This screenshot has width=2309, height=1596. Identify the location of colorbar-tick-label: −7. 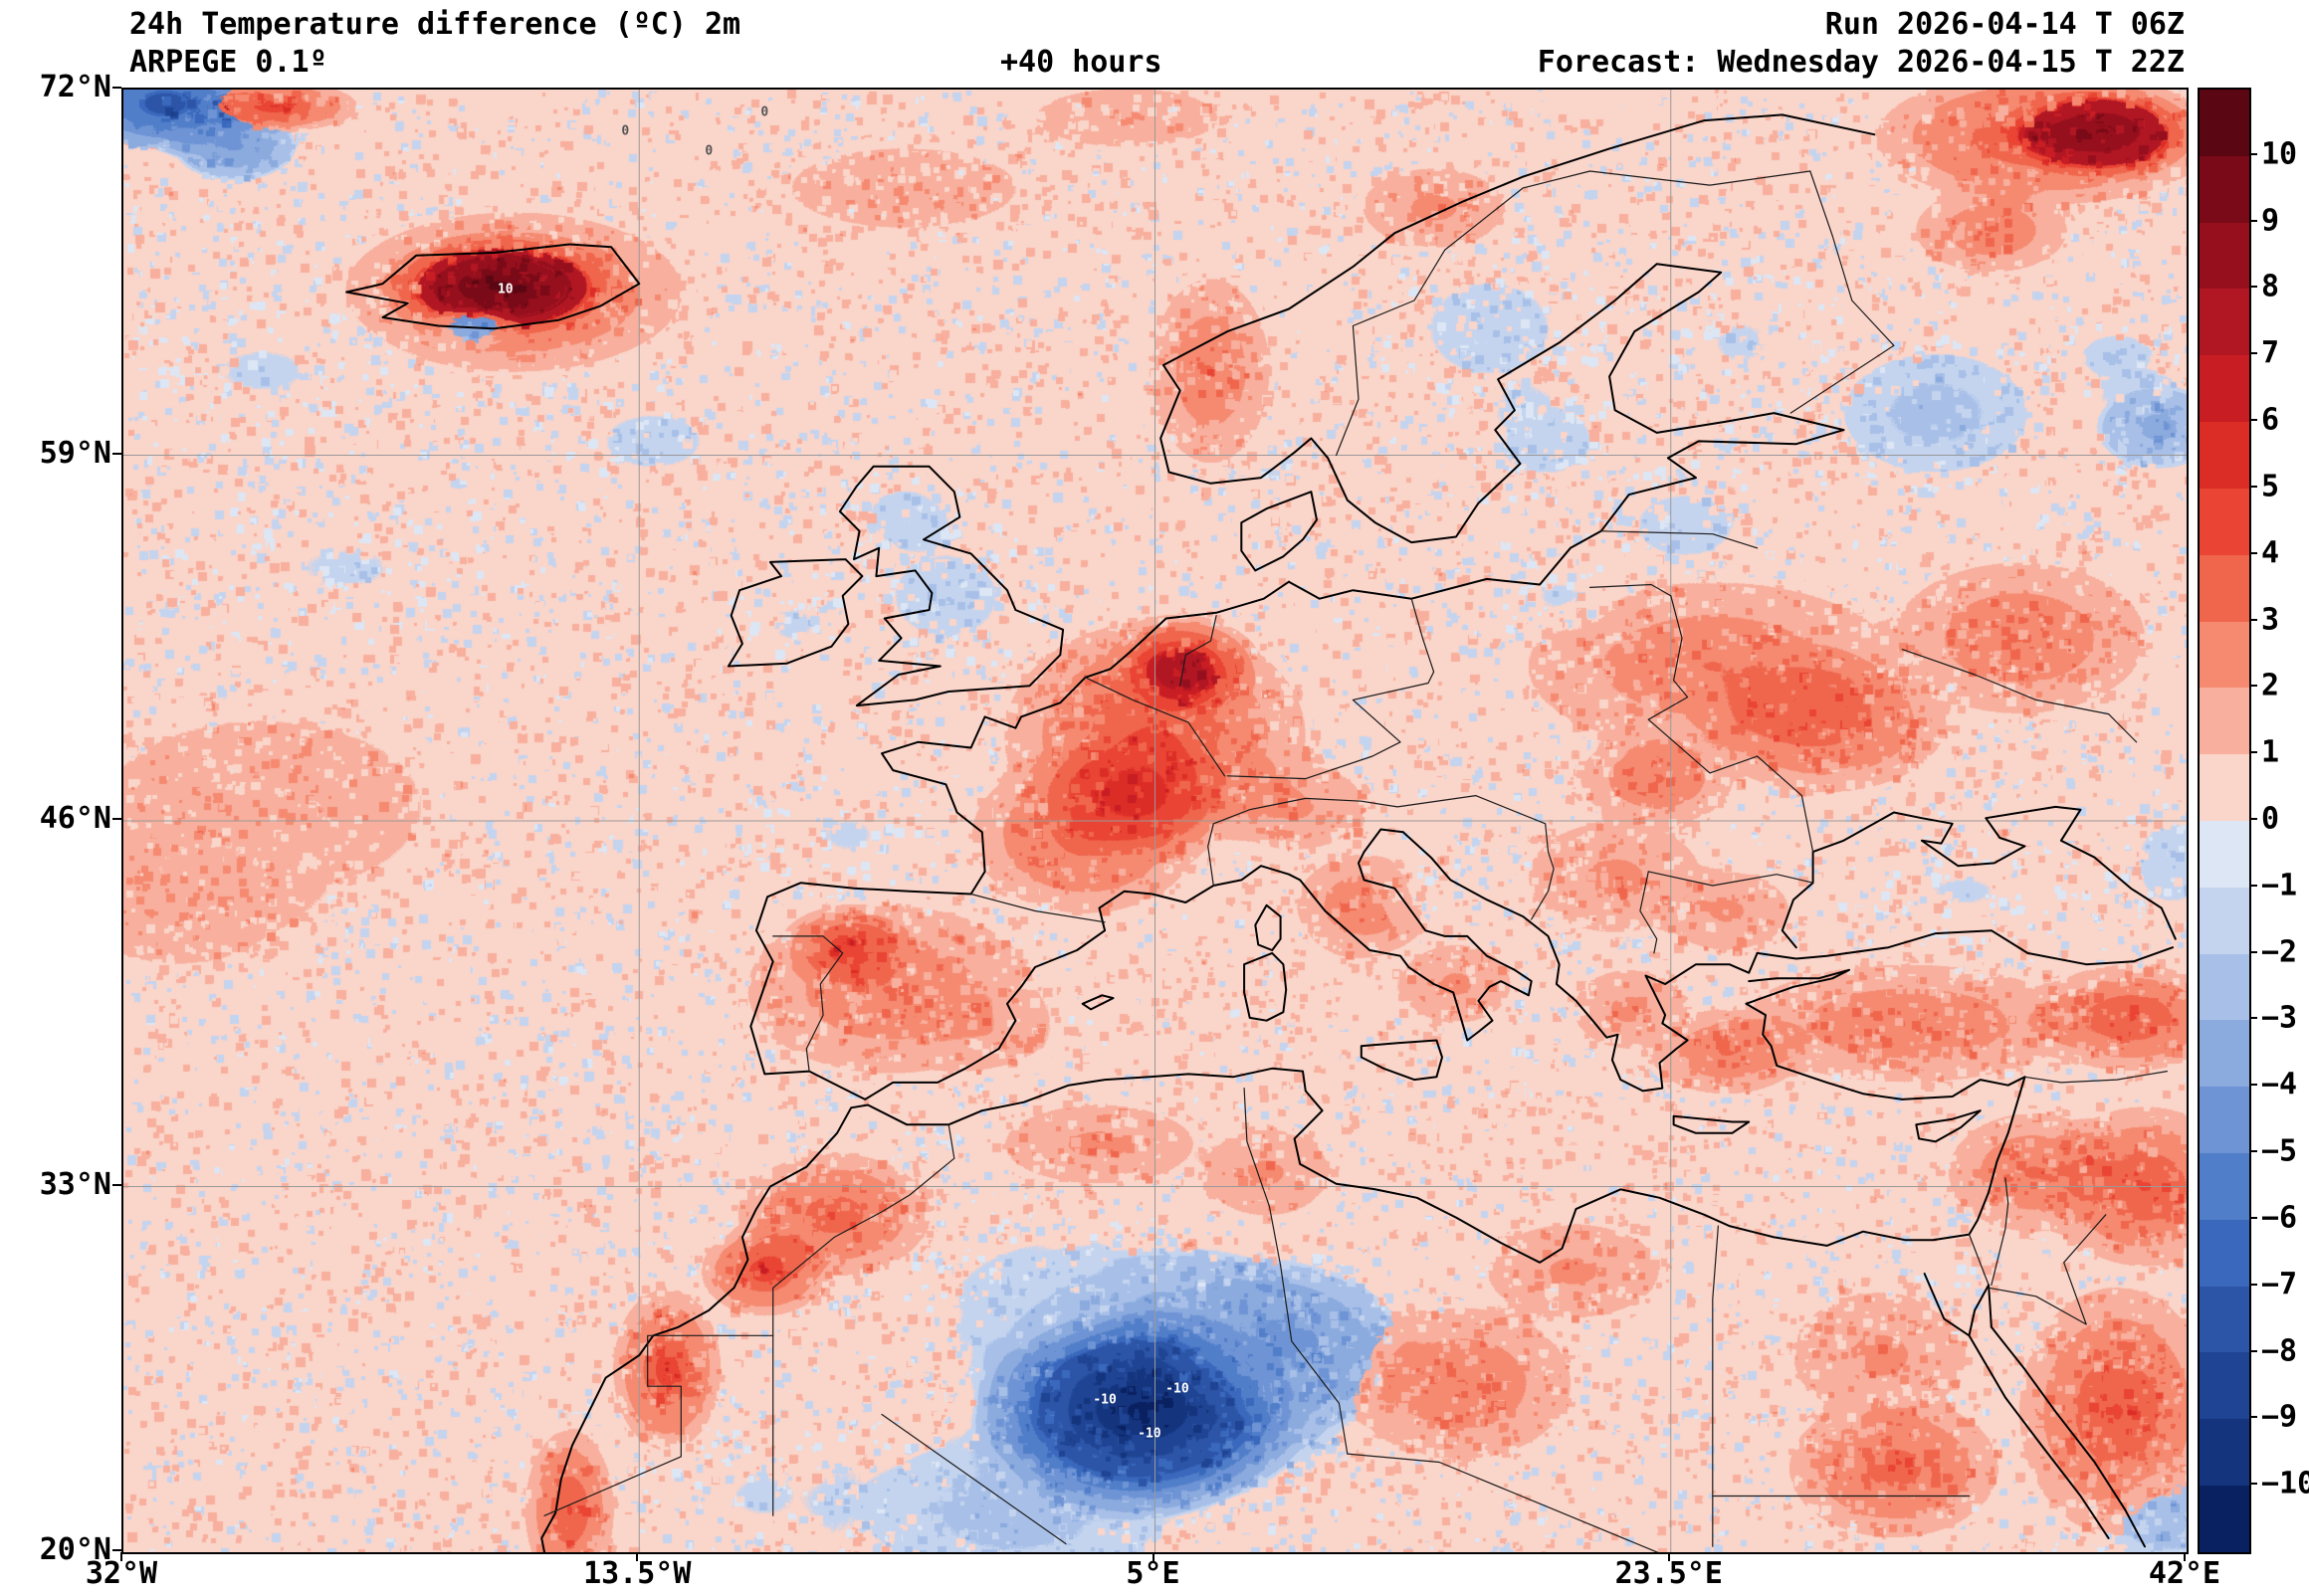
(2279, 1285).